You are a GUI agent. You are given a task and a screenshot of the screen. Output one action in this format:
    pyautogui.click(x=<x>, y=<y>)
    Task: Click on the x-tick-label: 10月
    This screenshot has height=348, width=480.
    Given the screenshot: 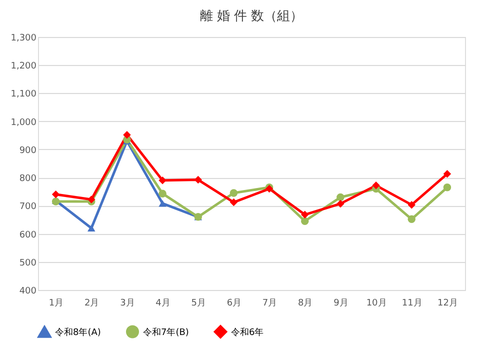 What is the action you would take?
    pyautogui.click(x=376, y=303)
    